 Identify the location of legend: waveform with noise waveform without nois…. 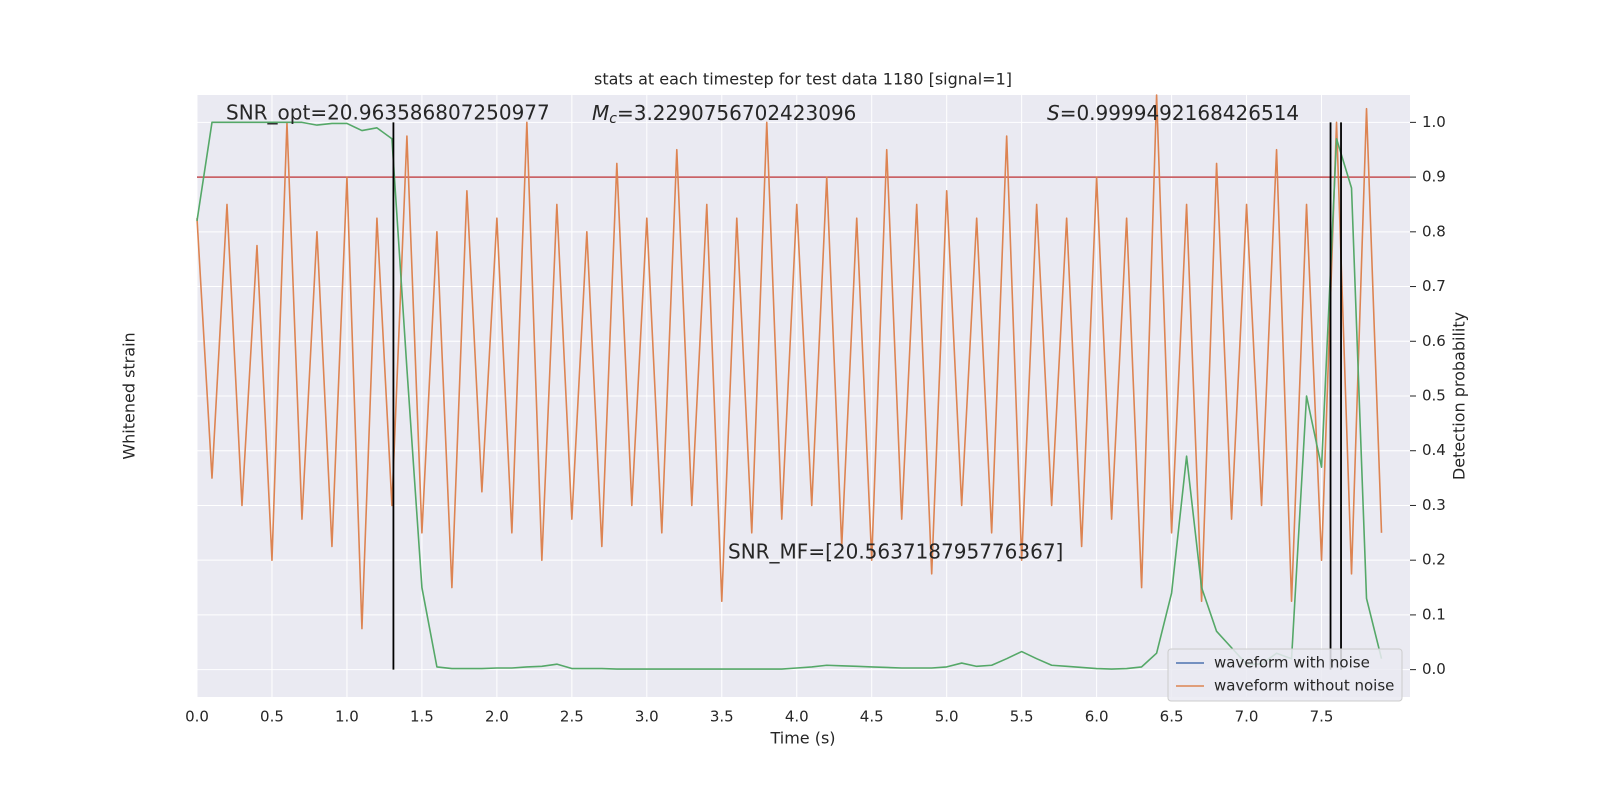
(1285, 675).